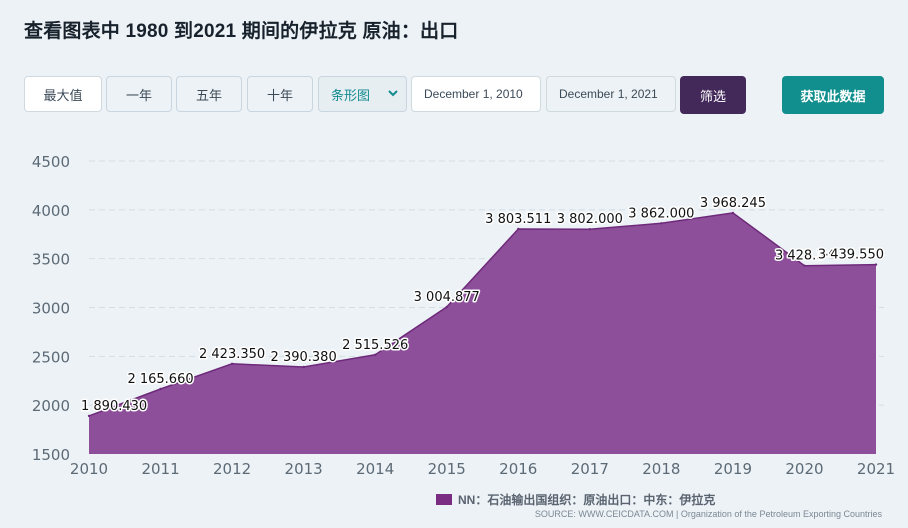  I want to click on chart-type-select: 条形图, so click(362, 94).